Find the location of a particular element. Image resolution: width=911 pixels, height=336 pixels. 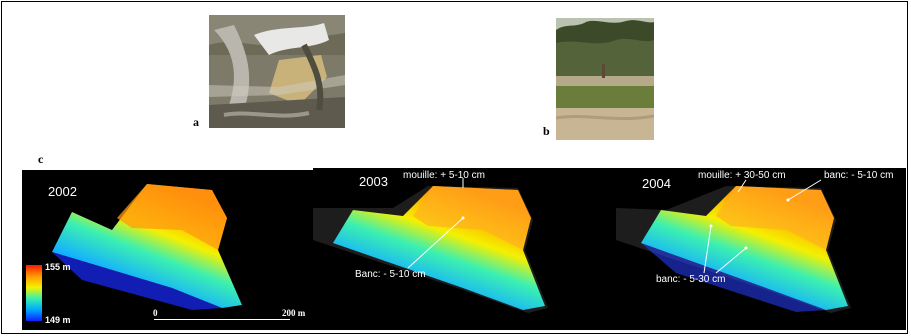

annotation-mouille-2004: mouille: + 30-50 cm is located at coordinates (742, 175).